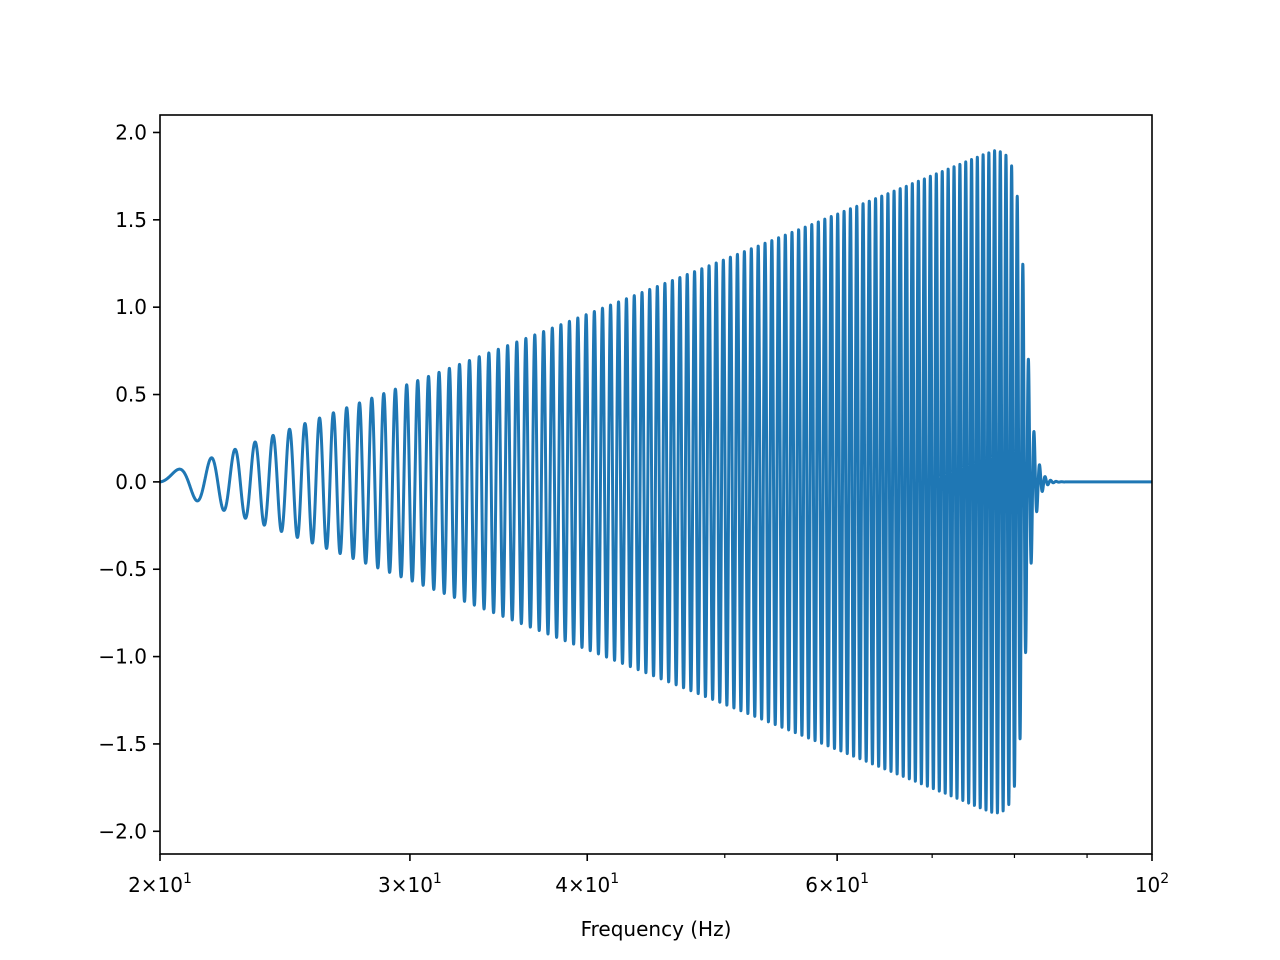 Image resolution: width=1280 pixels, height=960 pixels. What do you see at coordinates (410, 884) in the screenshot?
I see `x-tick-label: 3×10¹` at bounding box center [410, 884].